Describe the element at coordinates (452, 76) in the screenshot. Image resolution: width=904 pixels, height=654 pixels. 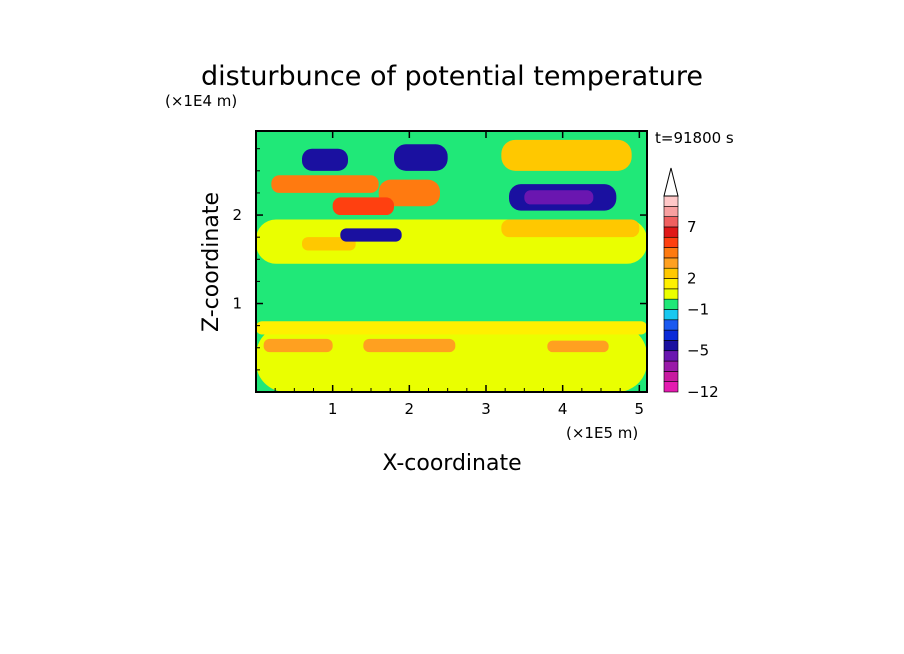
I see `chart-title: disturbunce of potential temperature` at that location.